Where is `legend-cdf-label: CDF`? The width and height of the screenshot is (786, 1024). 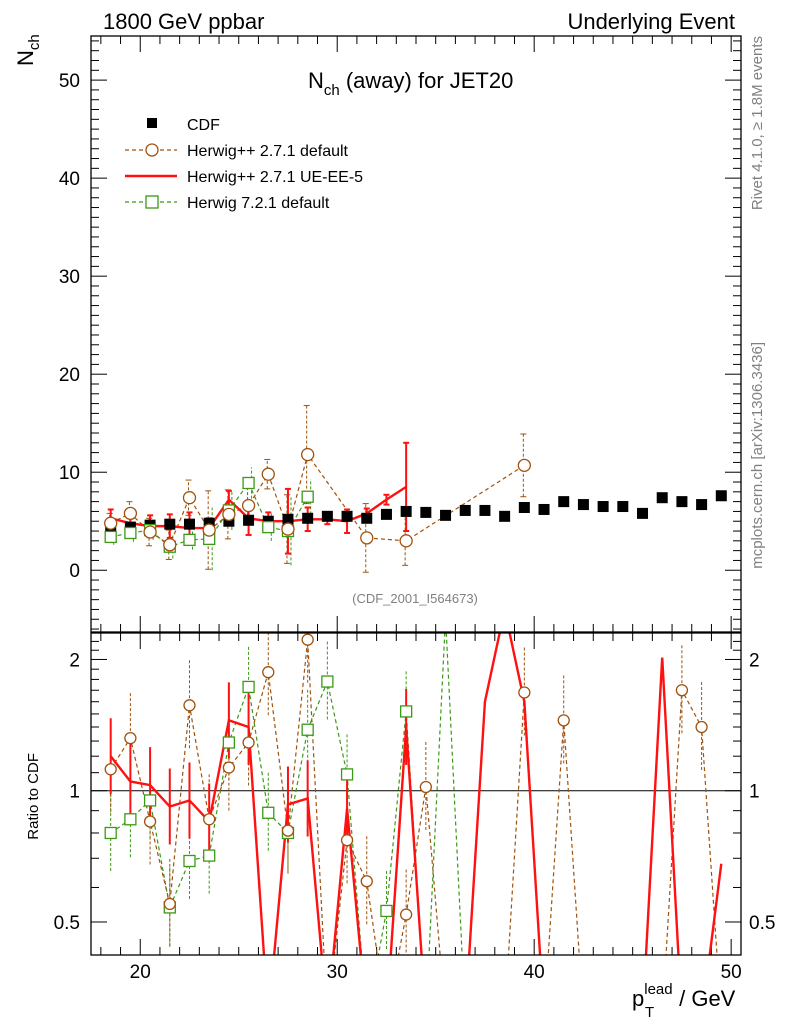 legend-cdf-label: CDF is located at coordinates (203, 125).